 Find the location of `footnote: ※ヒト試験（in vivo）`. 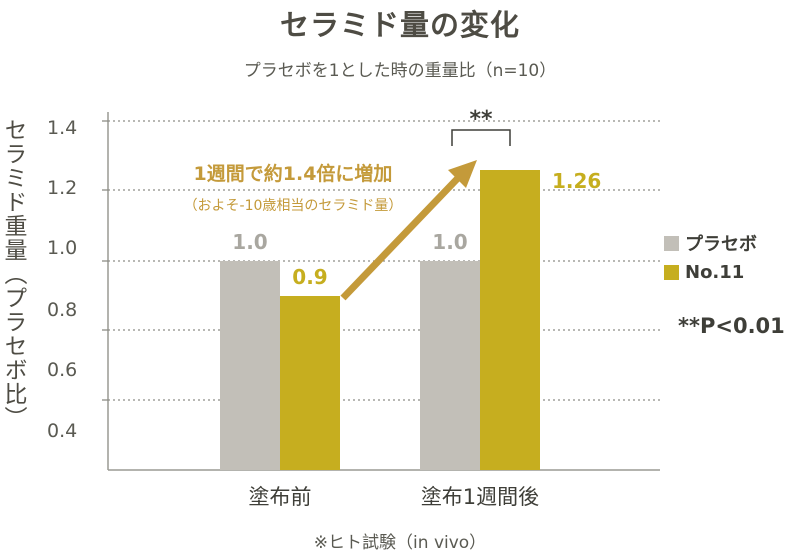

footnote: ※ヒト試験（in vivo） is located at coordinates (400, 543).